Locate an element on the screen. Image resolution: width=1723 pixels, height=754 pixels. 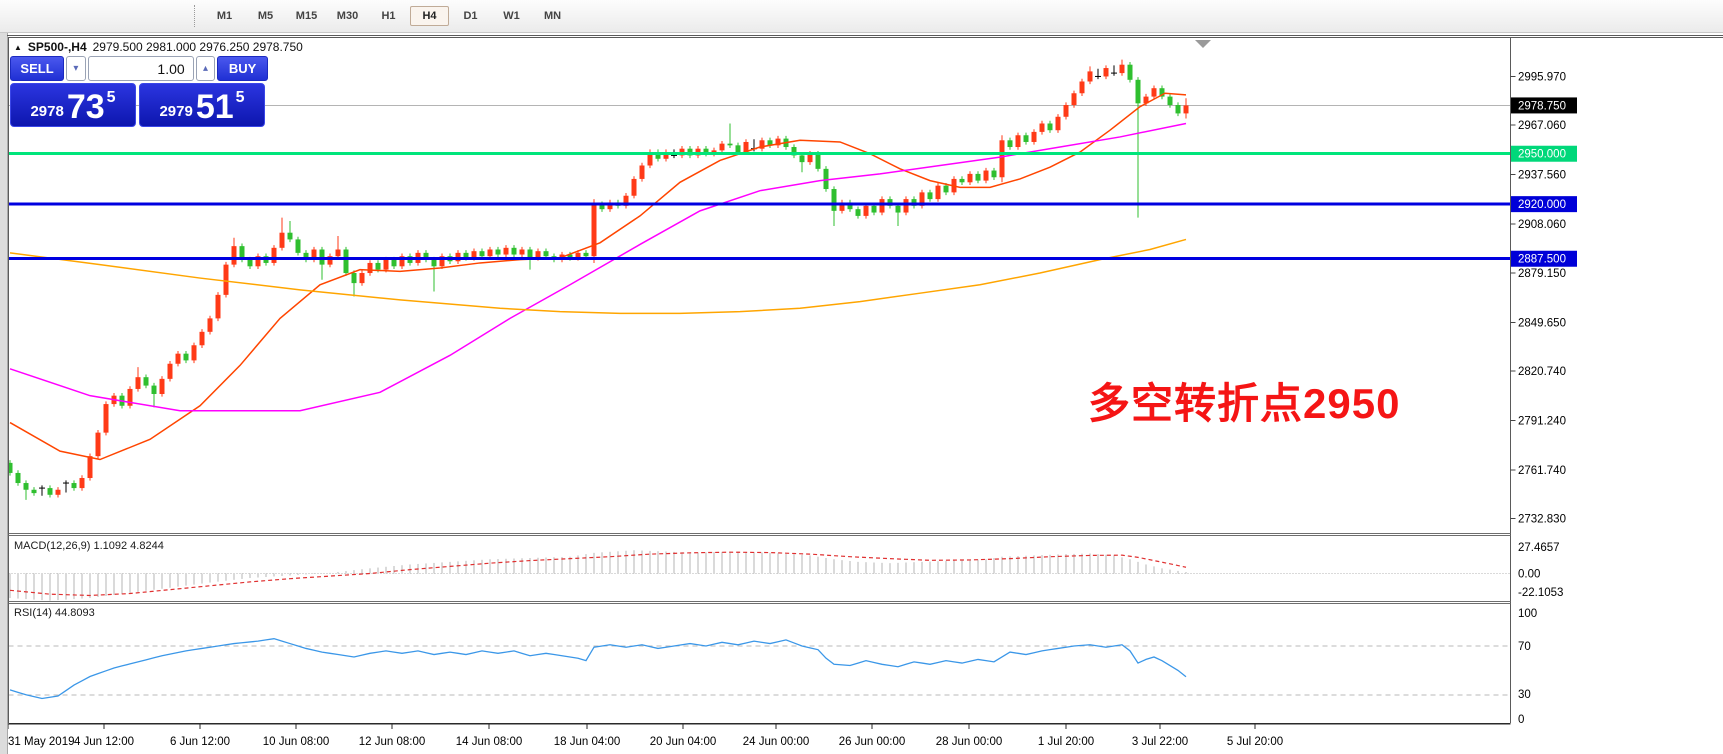
one-click-trading-panel: SELL ▾ ▴ BUY 2978 73 5 2979 51 5 is located at coordinates (139, 91).